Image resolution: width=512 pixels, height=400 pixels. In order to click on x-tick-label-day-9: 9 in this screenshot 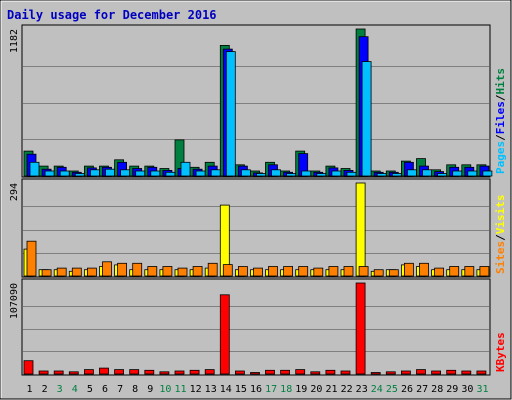, I will do `click(150, 389)`.